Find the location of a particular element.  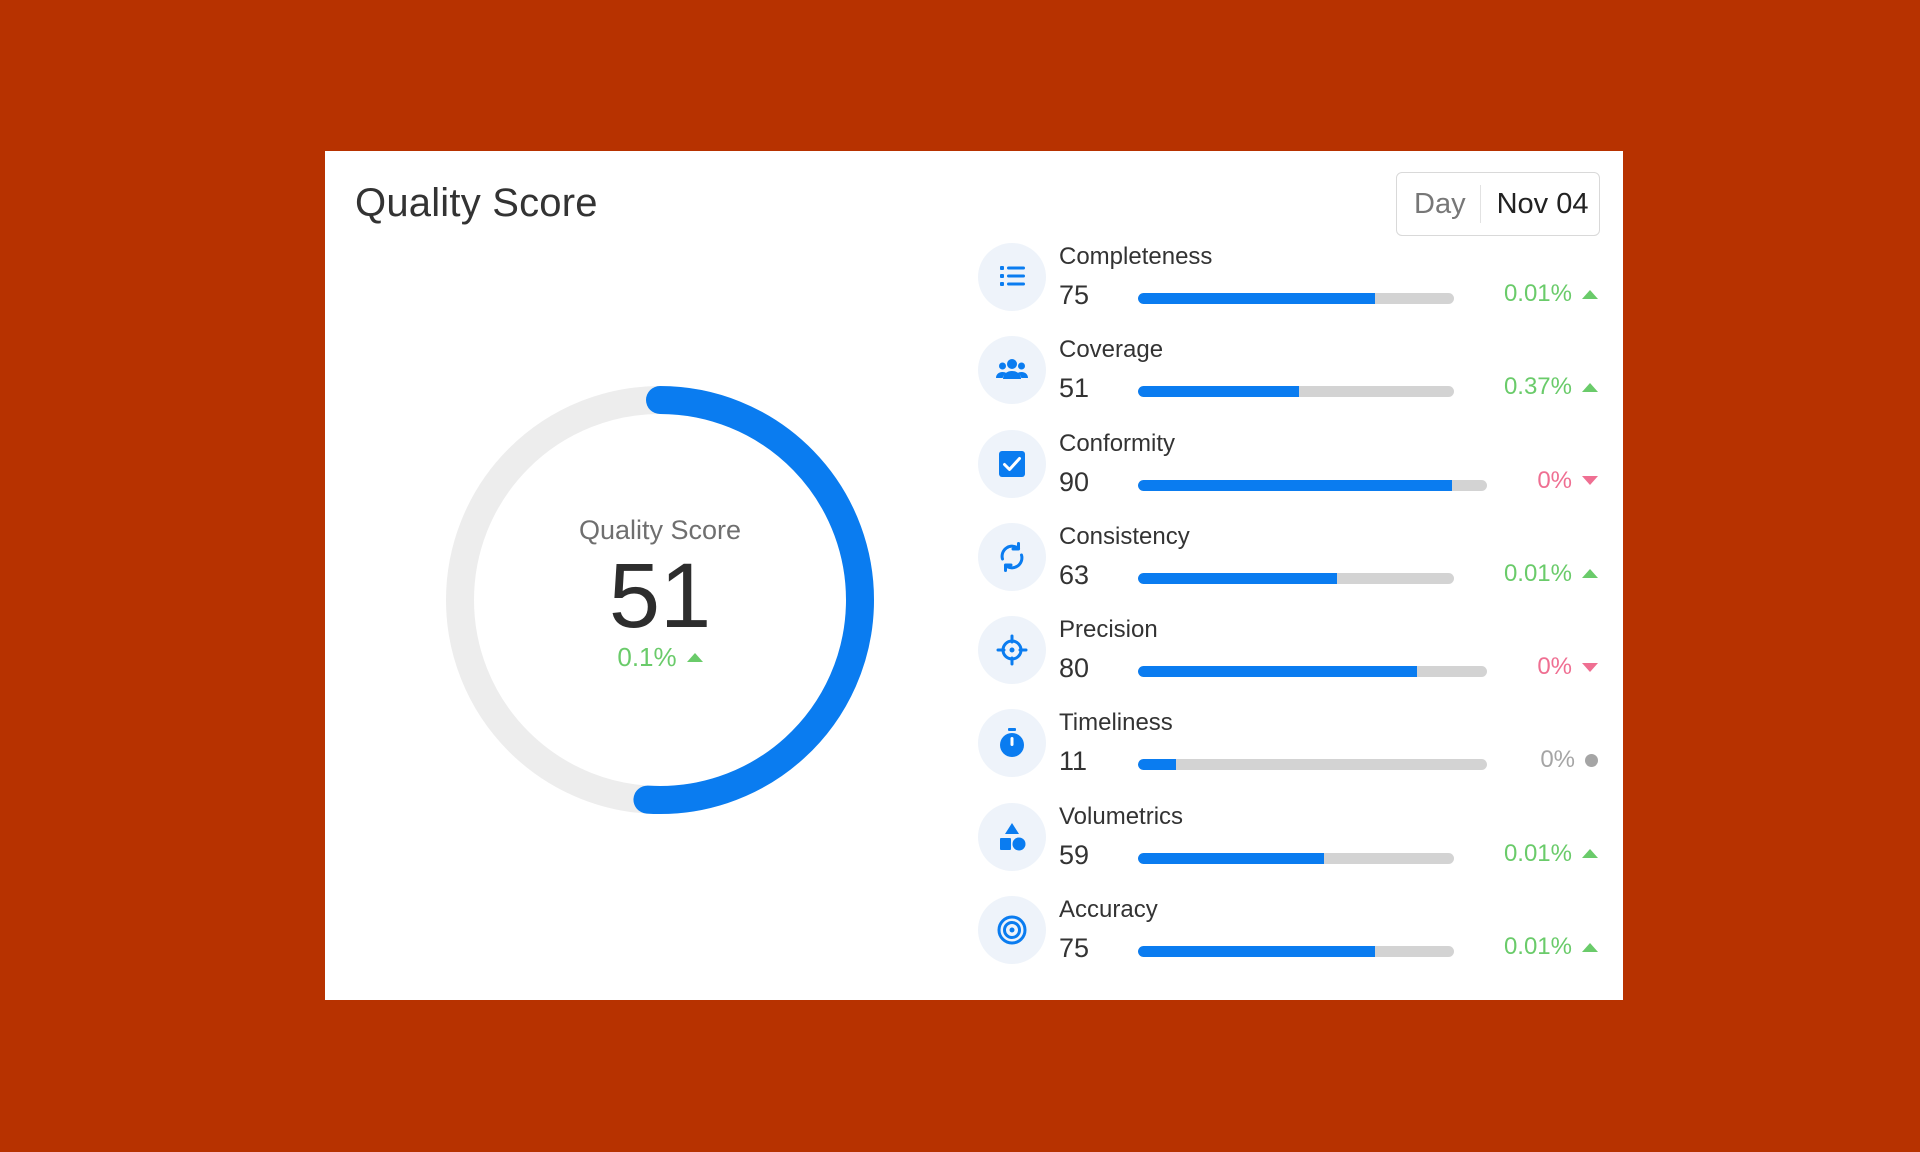

crosshair-icon is located at coordinates (1012, 650).